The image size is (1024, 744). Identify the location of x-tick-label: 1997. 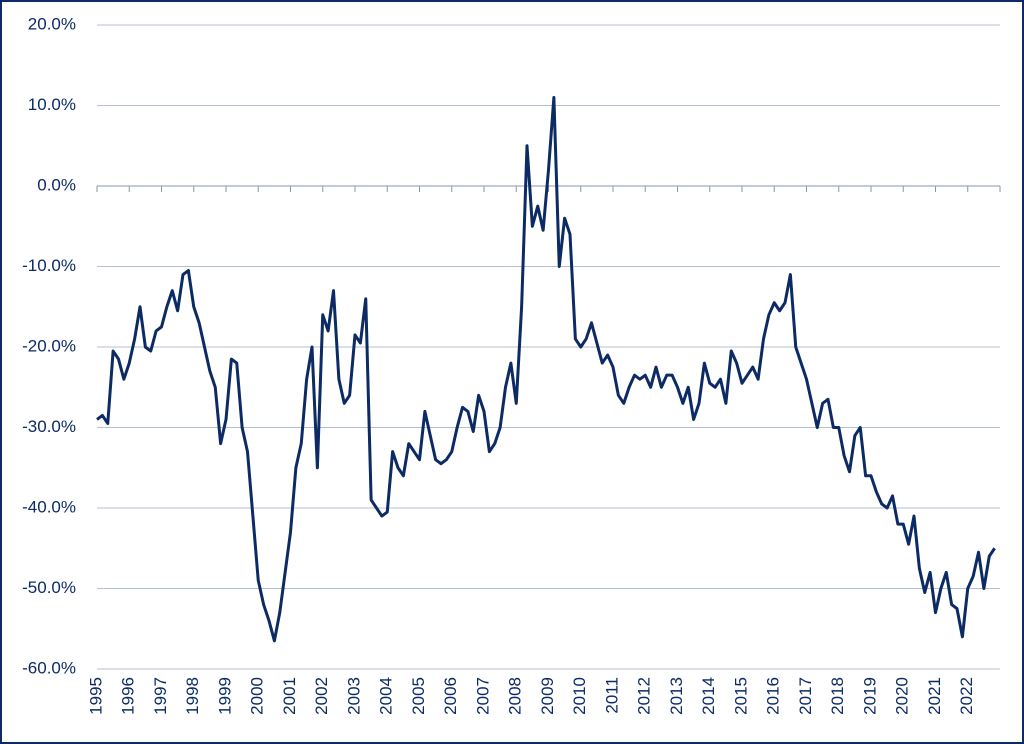
(160, 696).